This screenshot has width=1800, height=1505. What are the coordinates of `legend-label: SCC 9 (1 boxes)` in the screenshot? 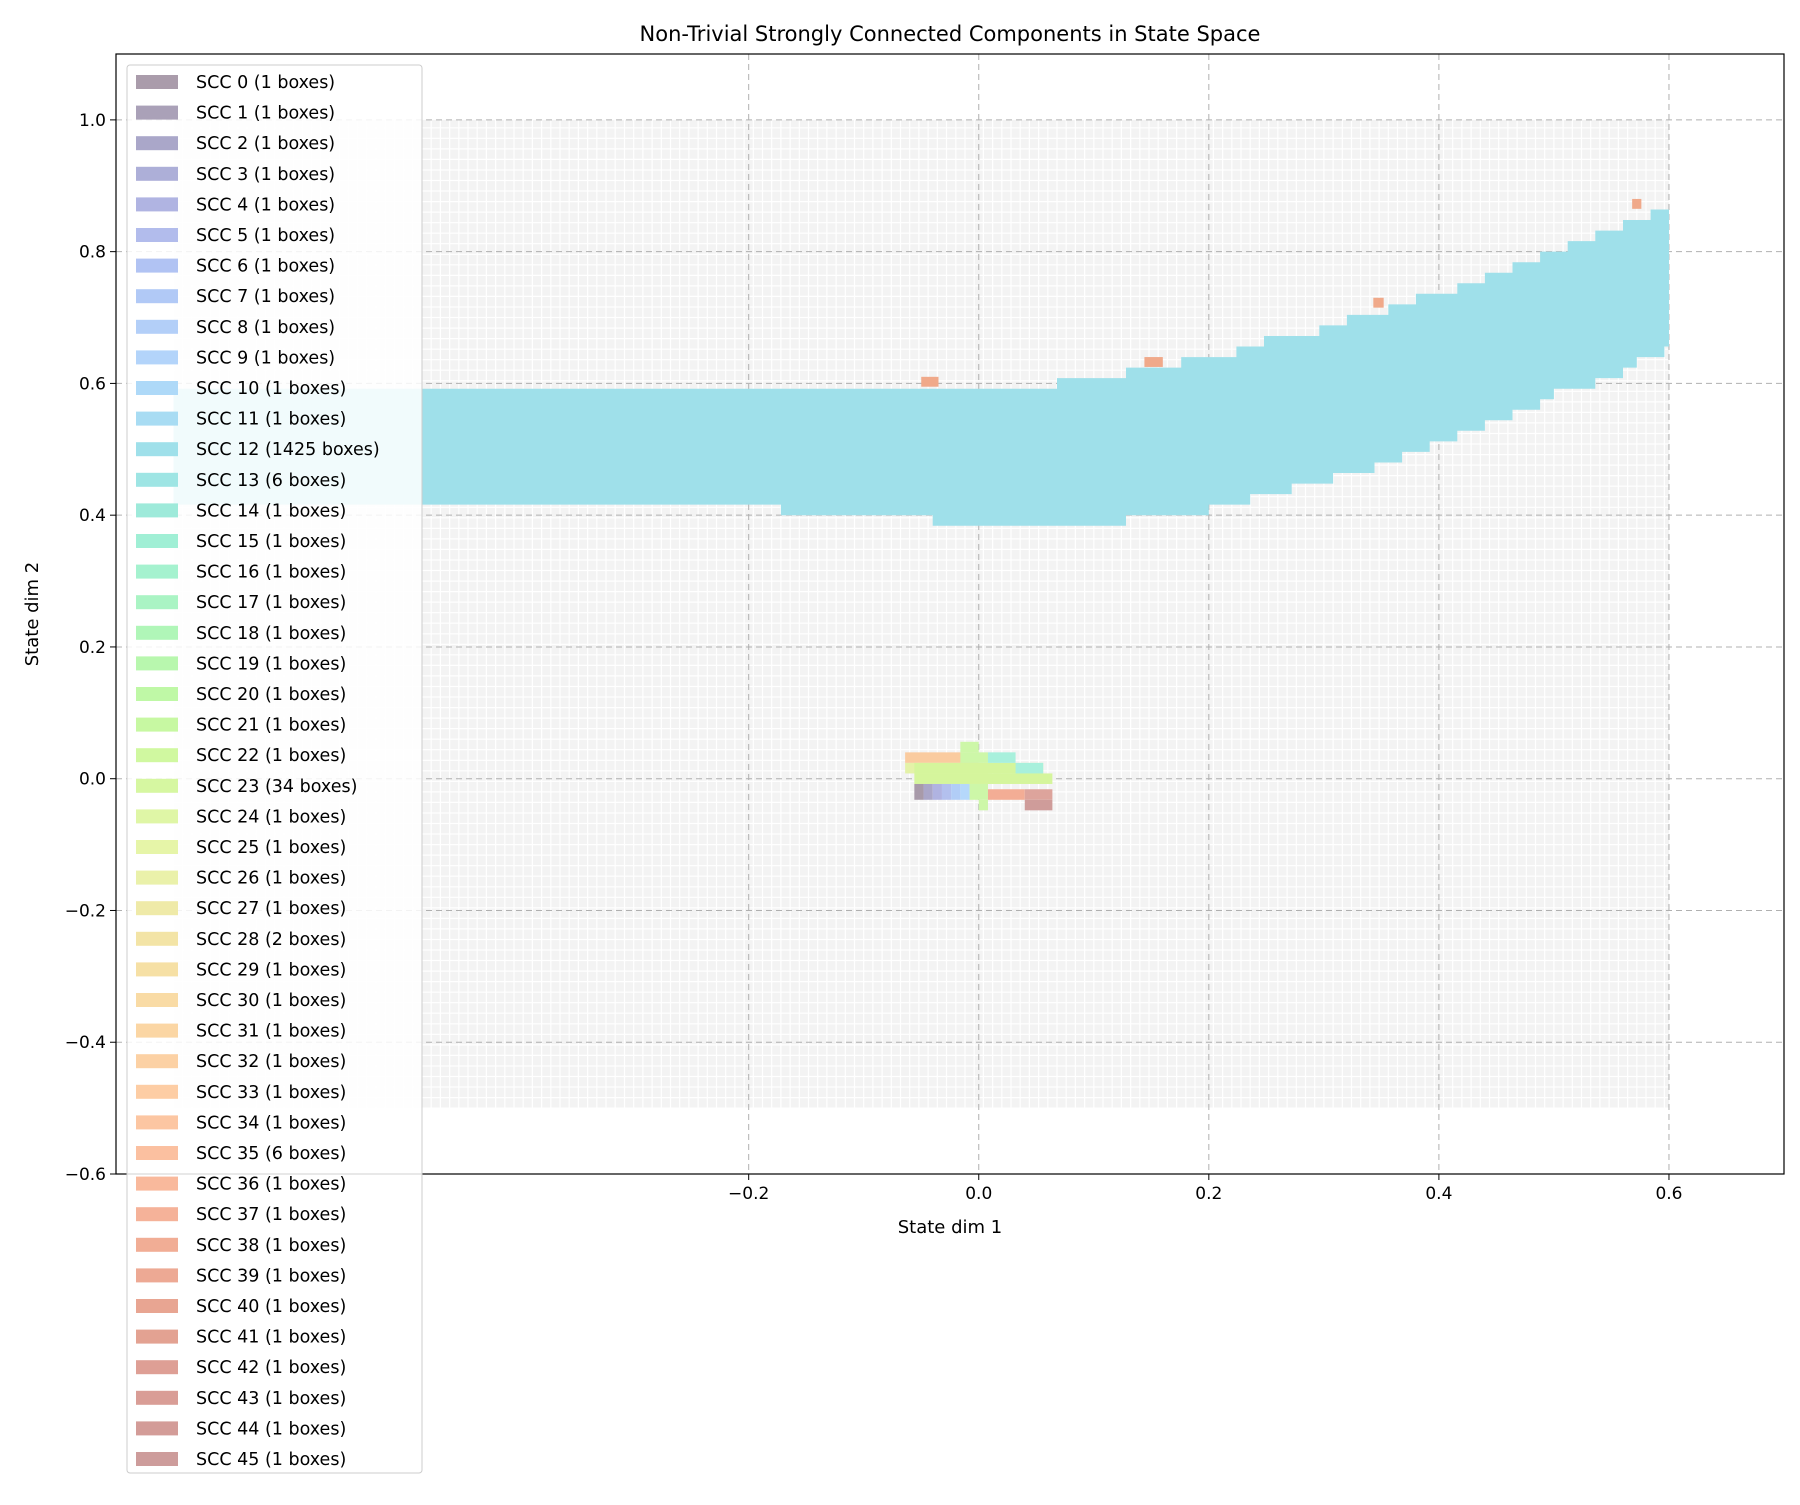 It's located at (265, 358).